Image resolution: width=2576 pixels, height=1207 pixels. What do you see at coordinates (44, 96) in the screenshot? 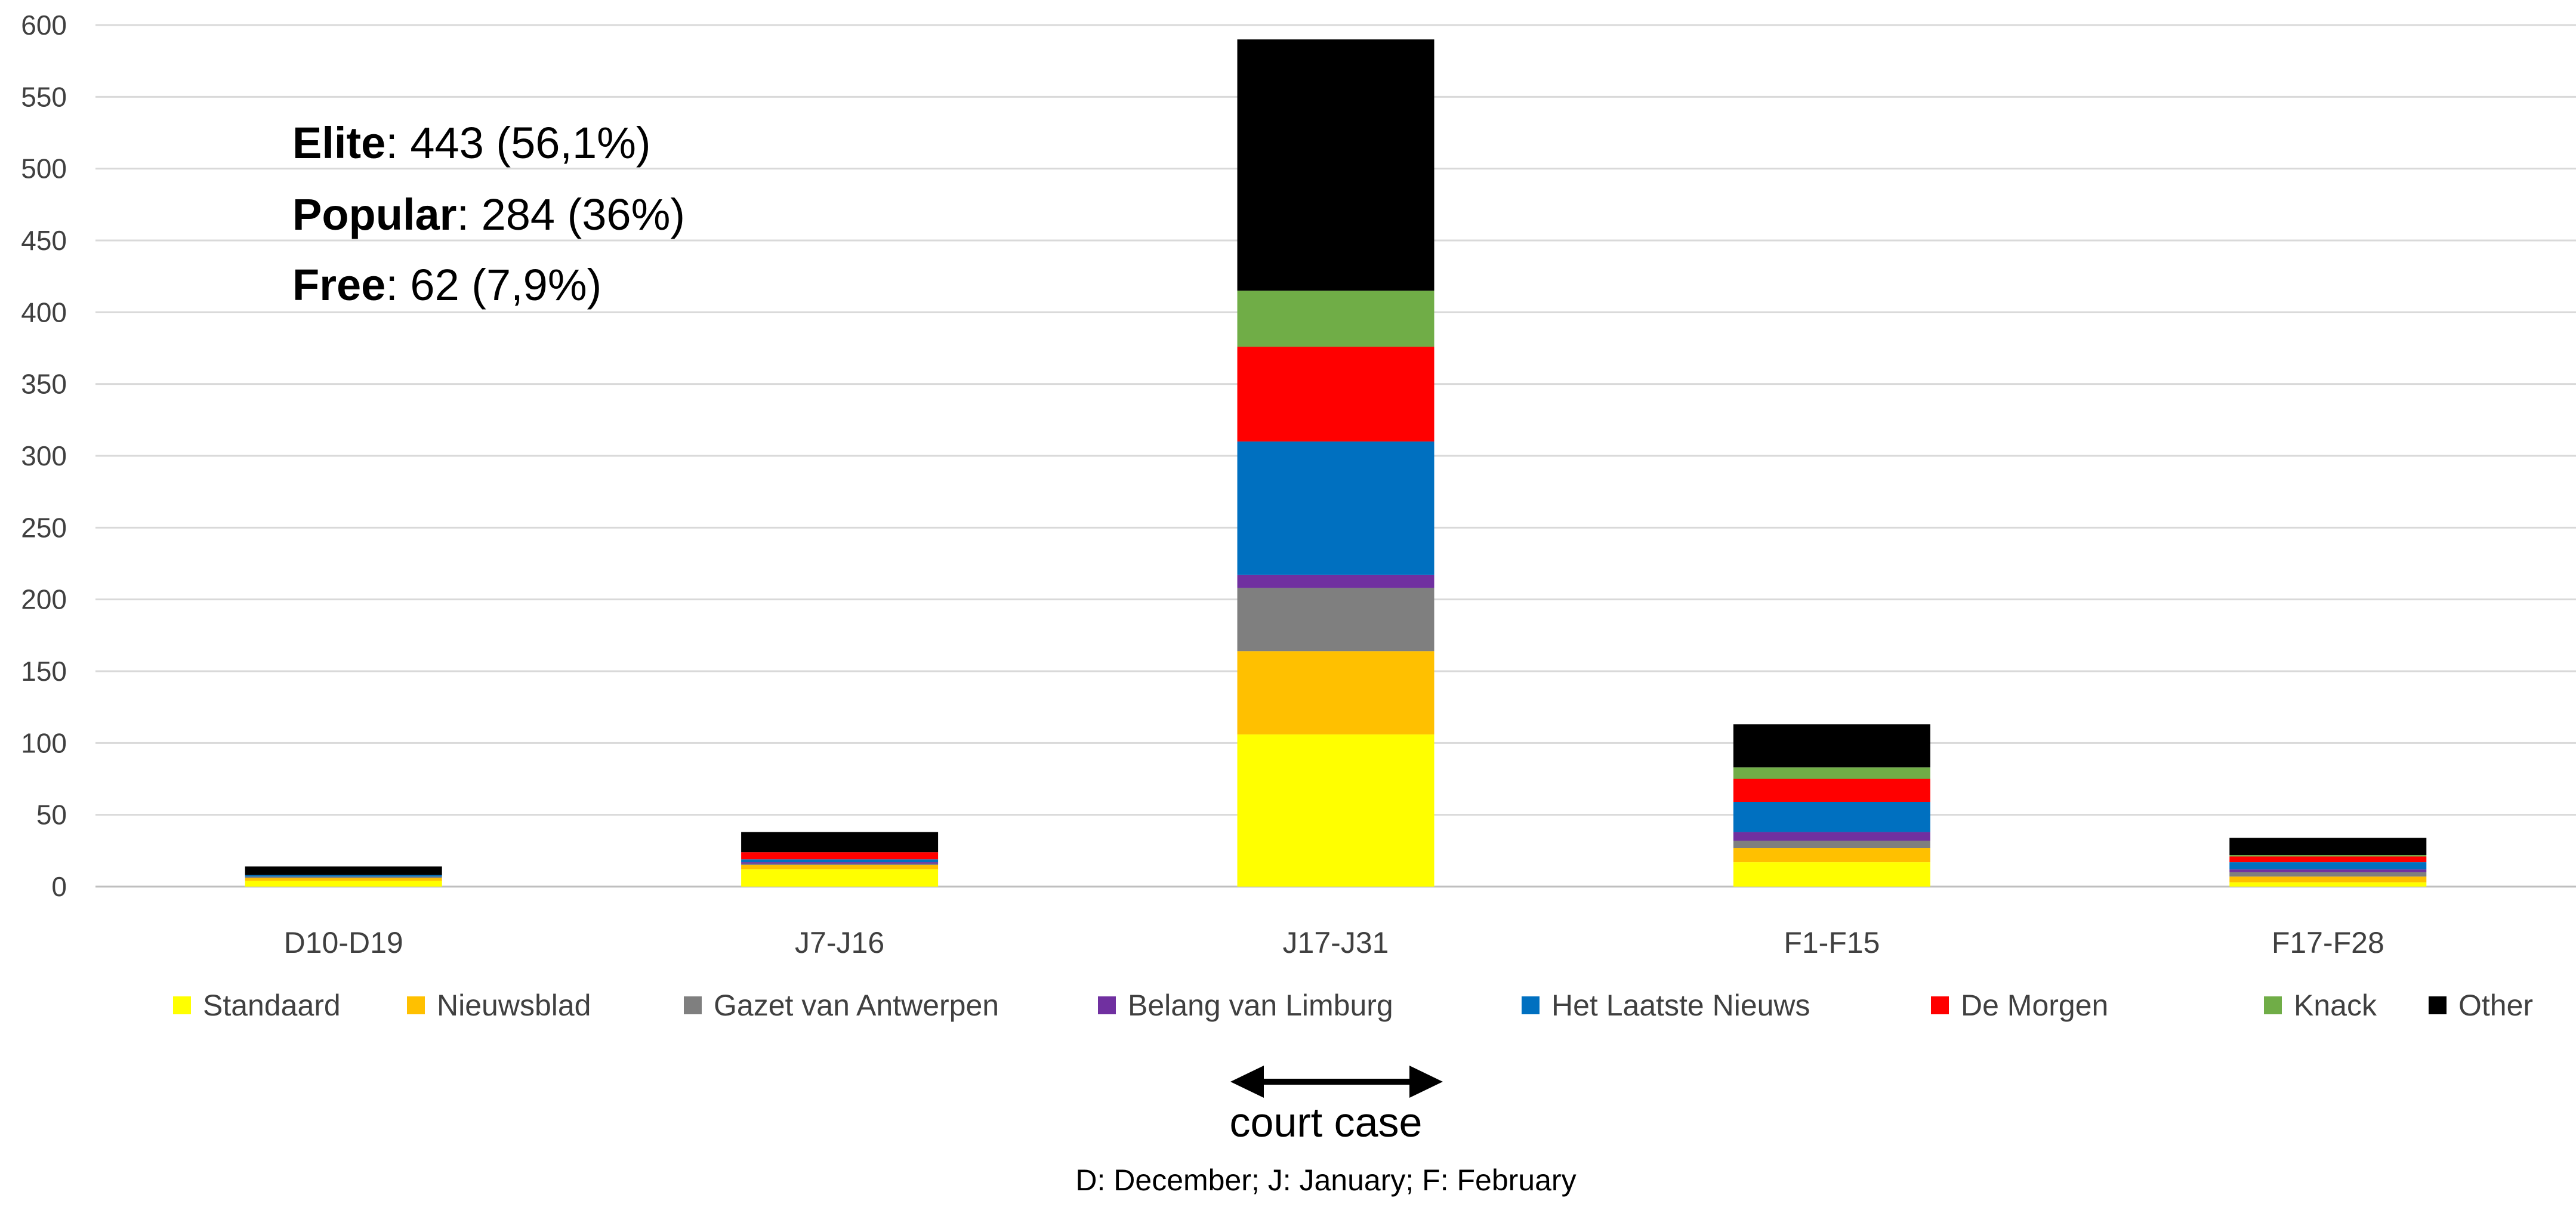
I see `y-tick-label: 550` at bounding box center [44, 96].